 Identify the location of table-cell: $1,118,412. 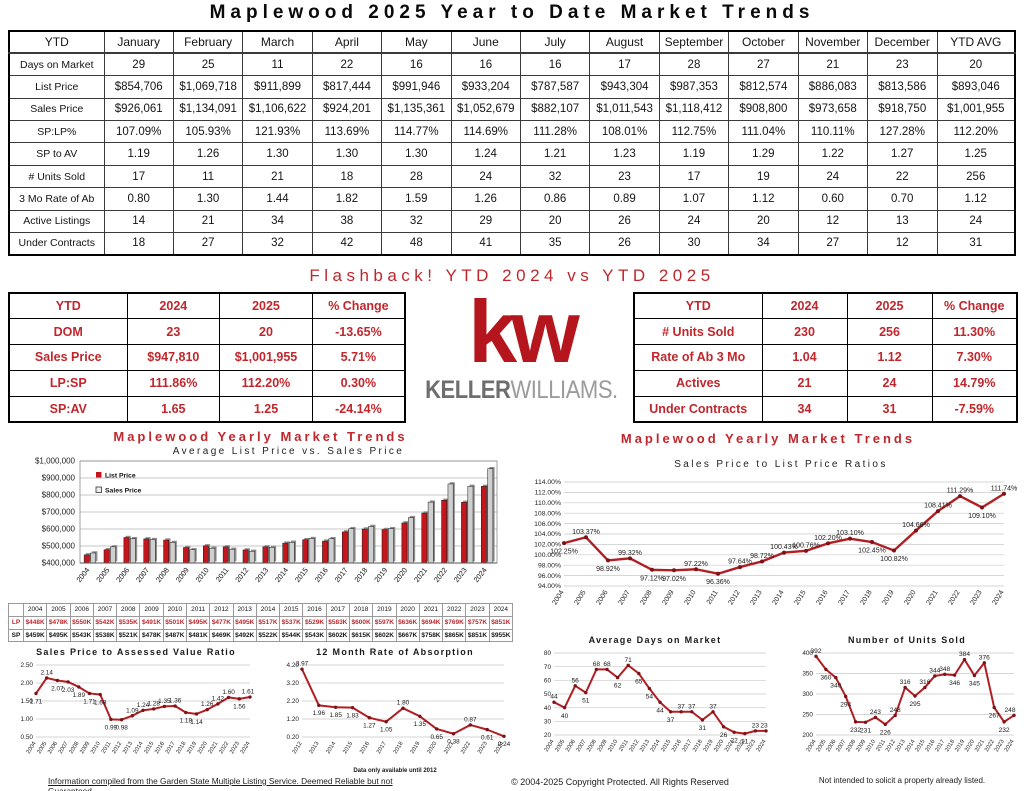
(694, 109).